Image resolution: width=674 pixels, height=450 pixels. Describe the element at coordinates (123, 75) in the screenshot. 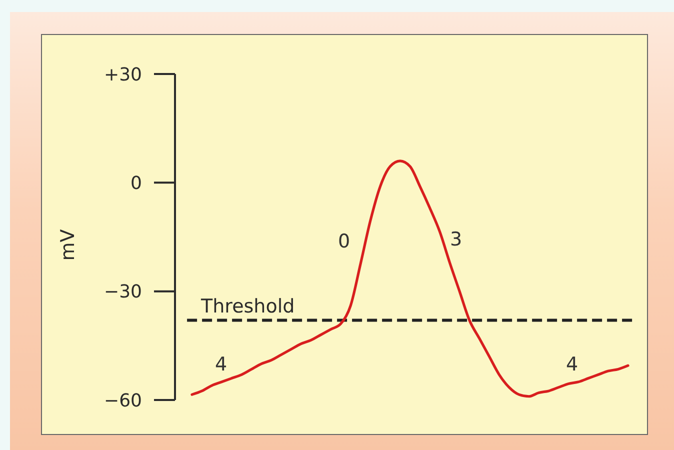

I see `y-tick-label: +30` at that location.